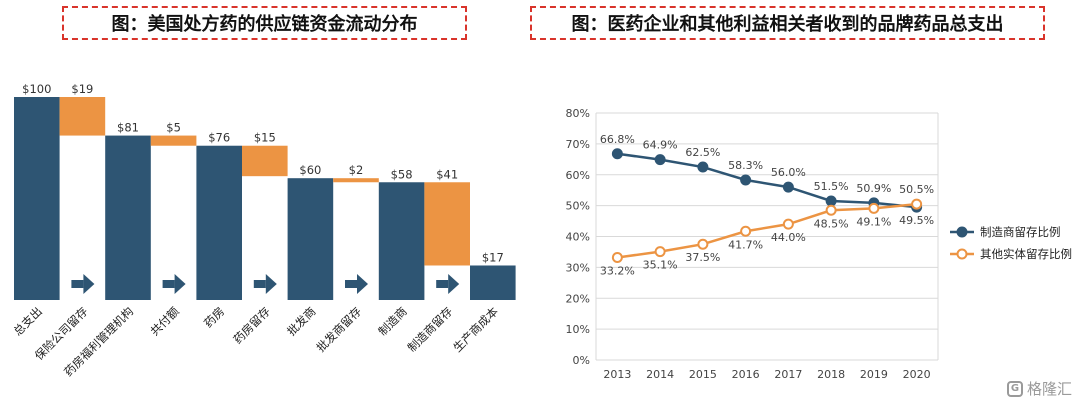  What do you see at coordinates (36, 89) in the screenshot?
I see `waterfall-value-label: $100` at bounding box center [36, 89].